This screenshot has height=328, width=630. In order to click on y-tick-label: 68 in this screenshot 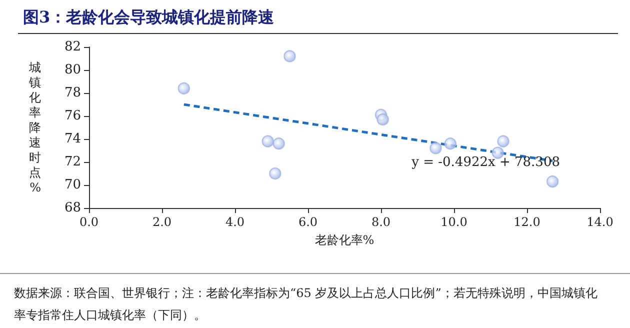, I will do `click(72, 208)`.